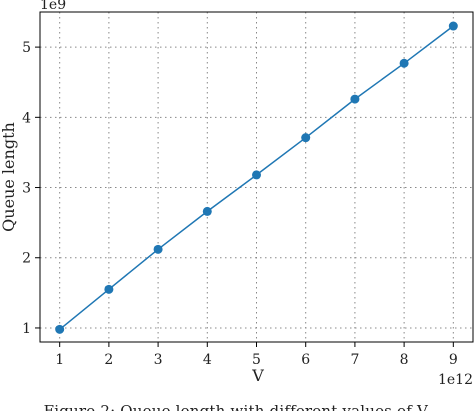 This screenshot has height=411, width=474. What do you see at coordinates (158, 360) in the screenshot?
I see `x-tick-label: 3` at bounding box center [158, 360].